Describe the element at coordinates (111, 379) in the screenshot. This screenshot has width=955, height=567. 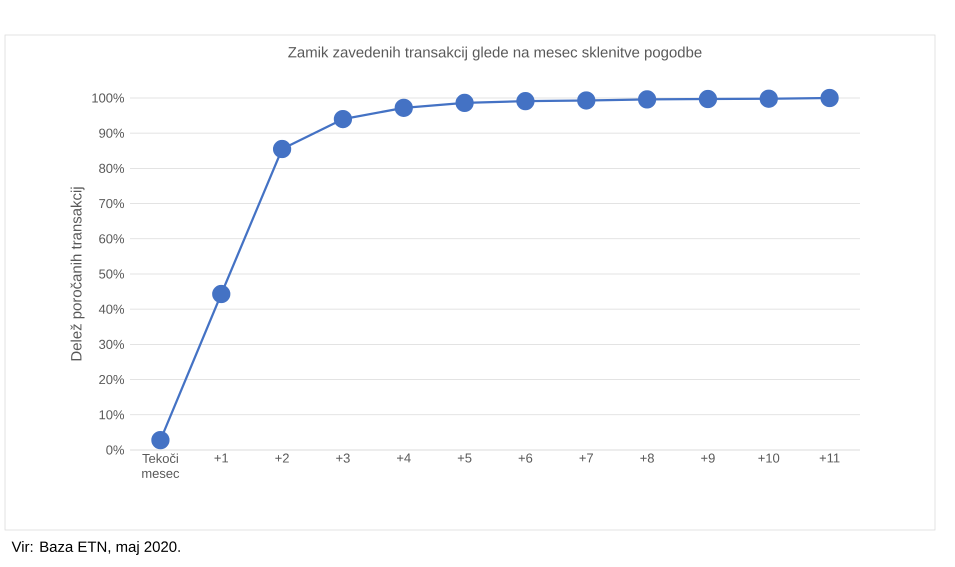
I see `y-tick-label: 20%` at that location.